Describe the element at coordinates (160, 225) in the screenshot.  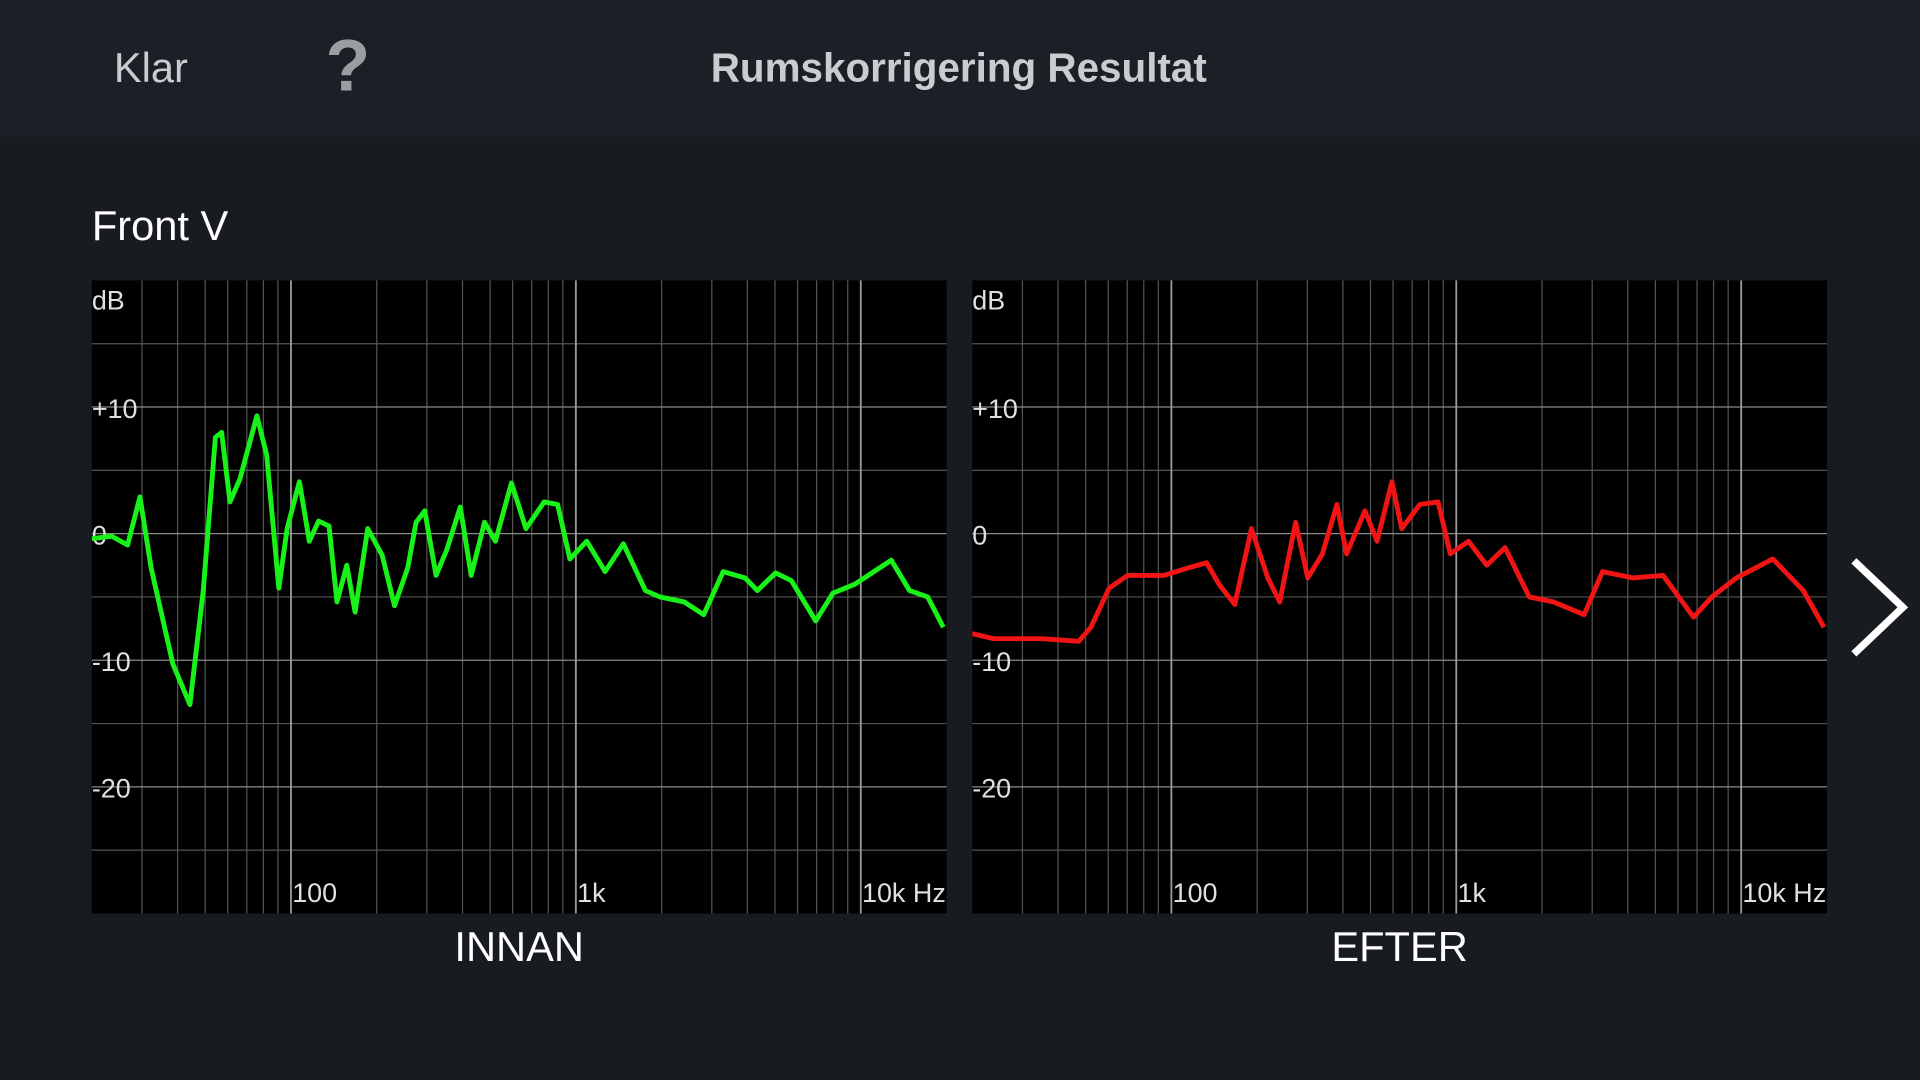
I see `channel-name: Front V` at that location.